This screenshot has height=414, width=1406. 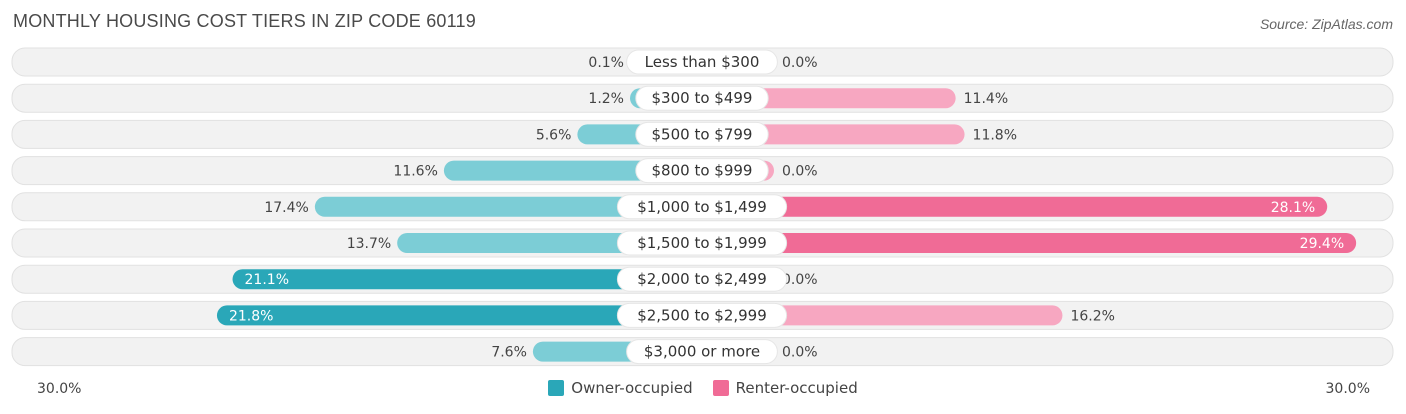 What do you see at coordinates (720, 388) in the screenshot?
I see `legend-swatch-renter` at bounding box center [720, 388].